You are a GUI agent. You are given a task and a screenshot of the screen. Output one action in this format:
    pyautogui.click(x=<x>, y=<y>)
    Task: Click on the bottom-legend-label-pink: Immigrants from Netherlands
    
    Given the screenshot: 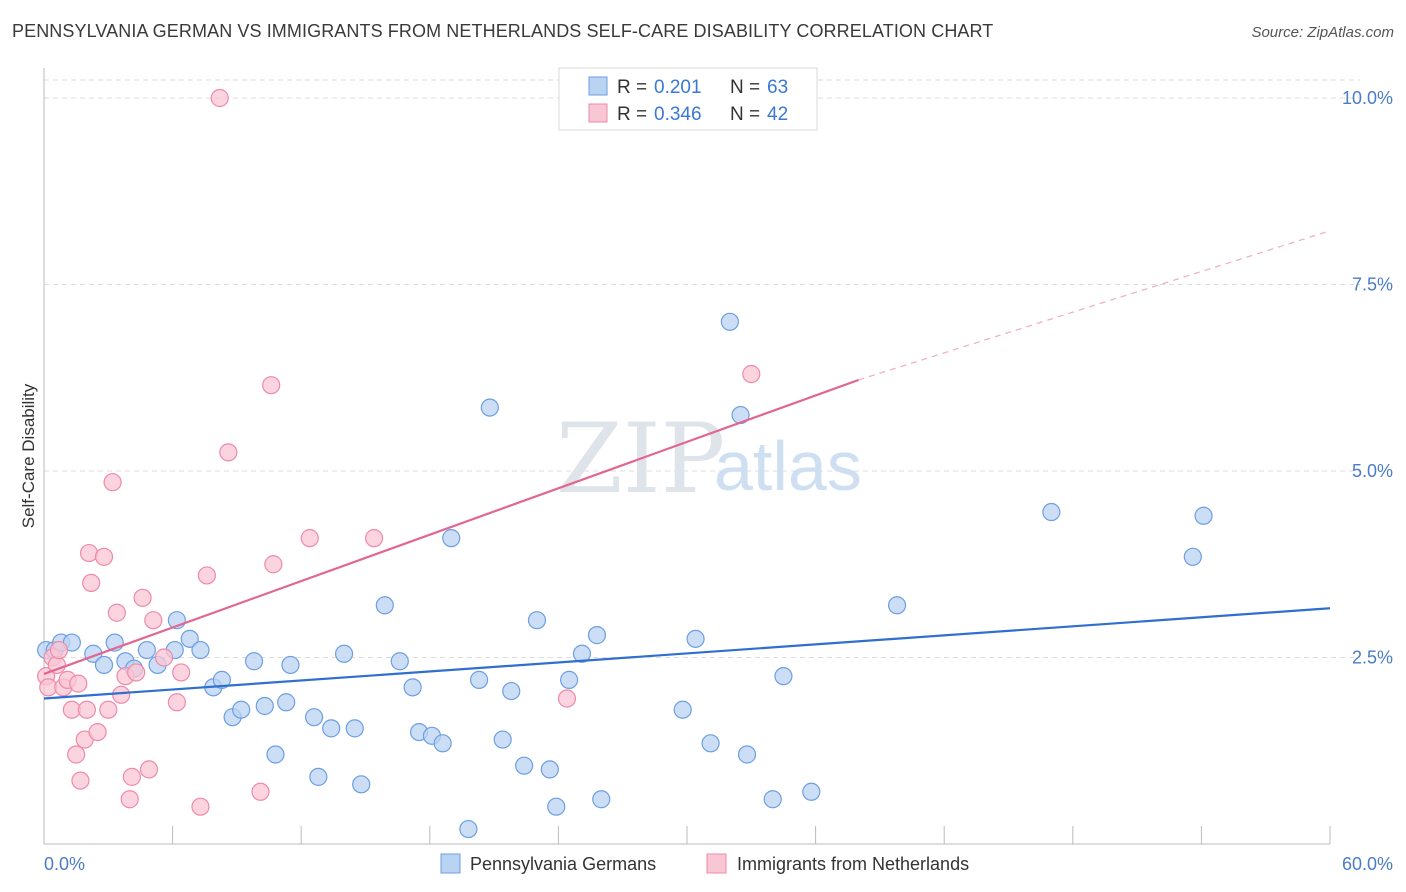 What is the action you would take?
    pyautogui.click(x=853, y=864)
    